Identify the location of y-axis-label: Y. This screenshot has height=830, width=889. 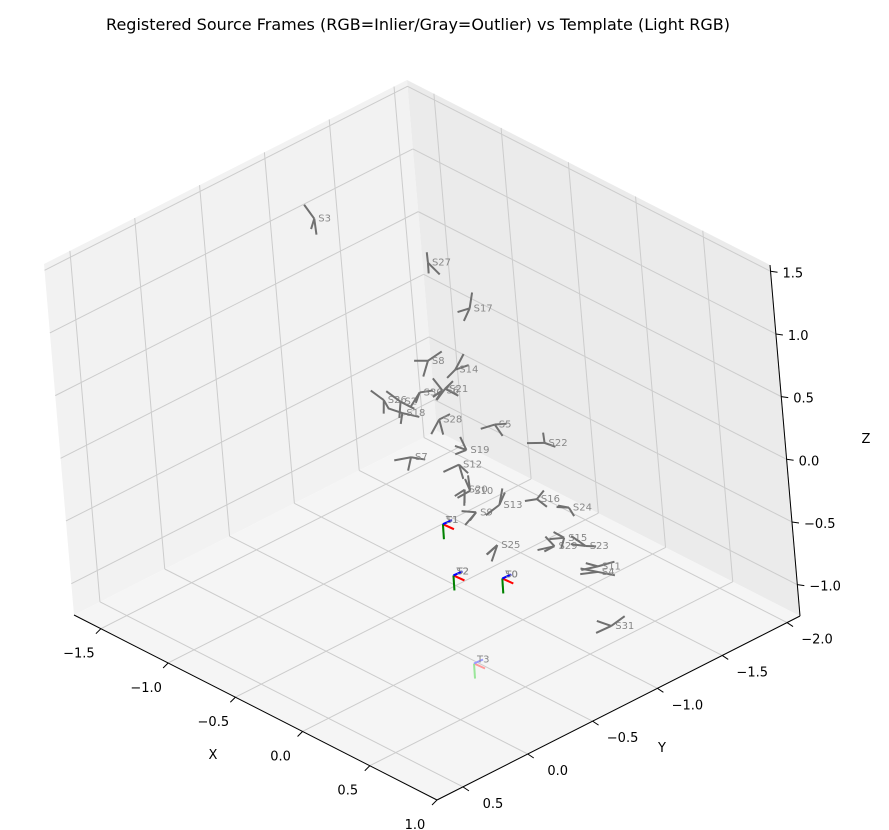
(661, 748).